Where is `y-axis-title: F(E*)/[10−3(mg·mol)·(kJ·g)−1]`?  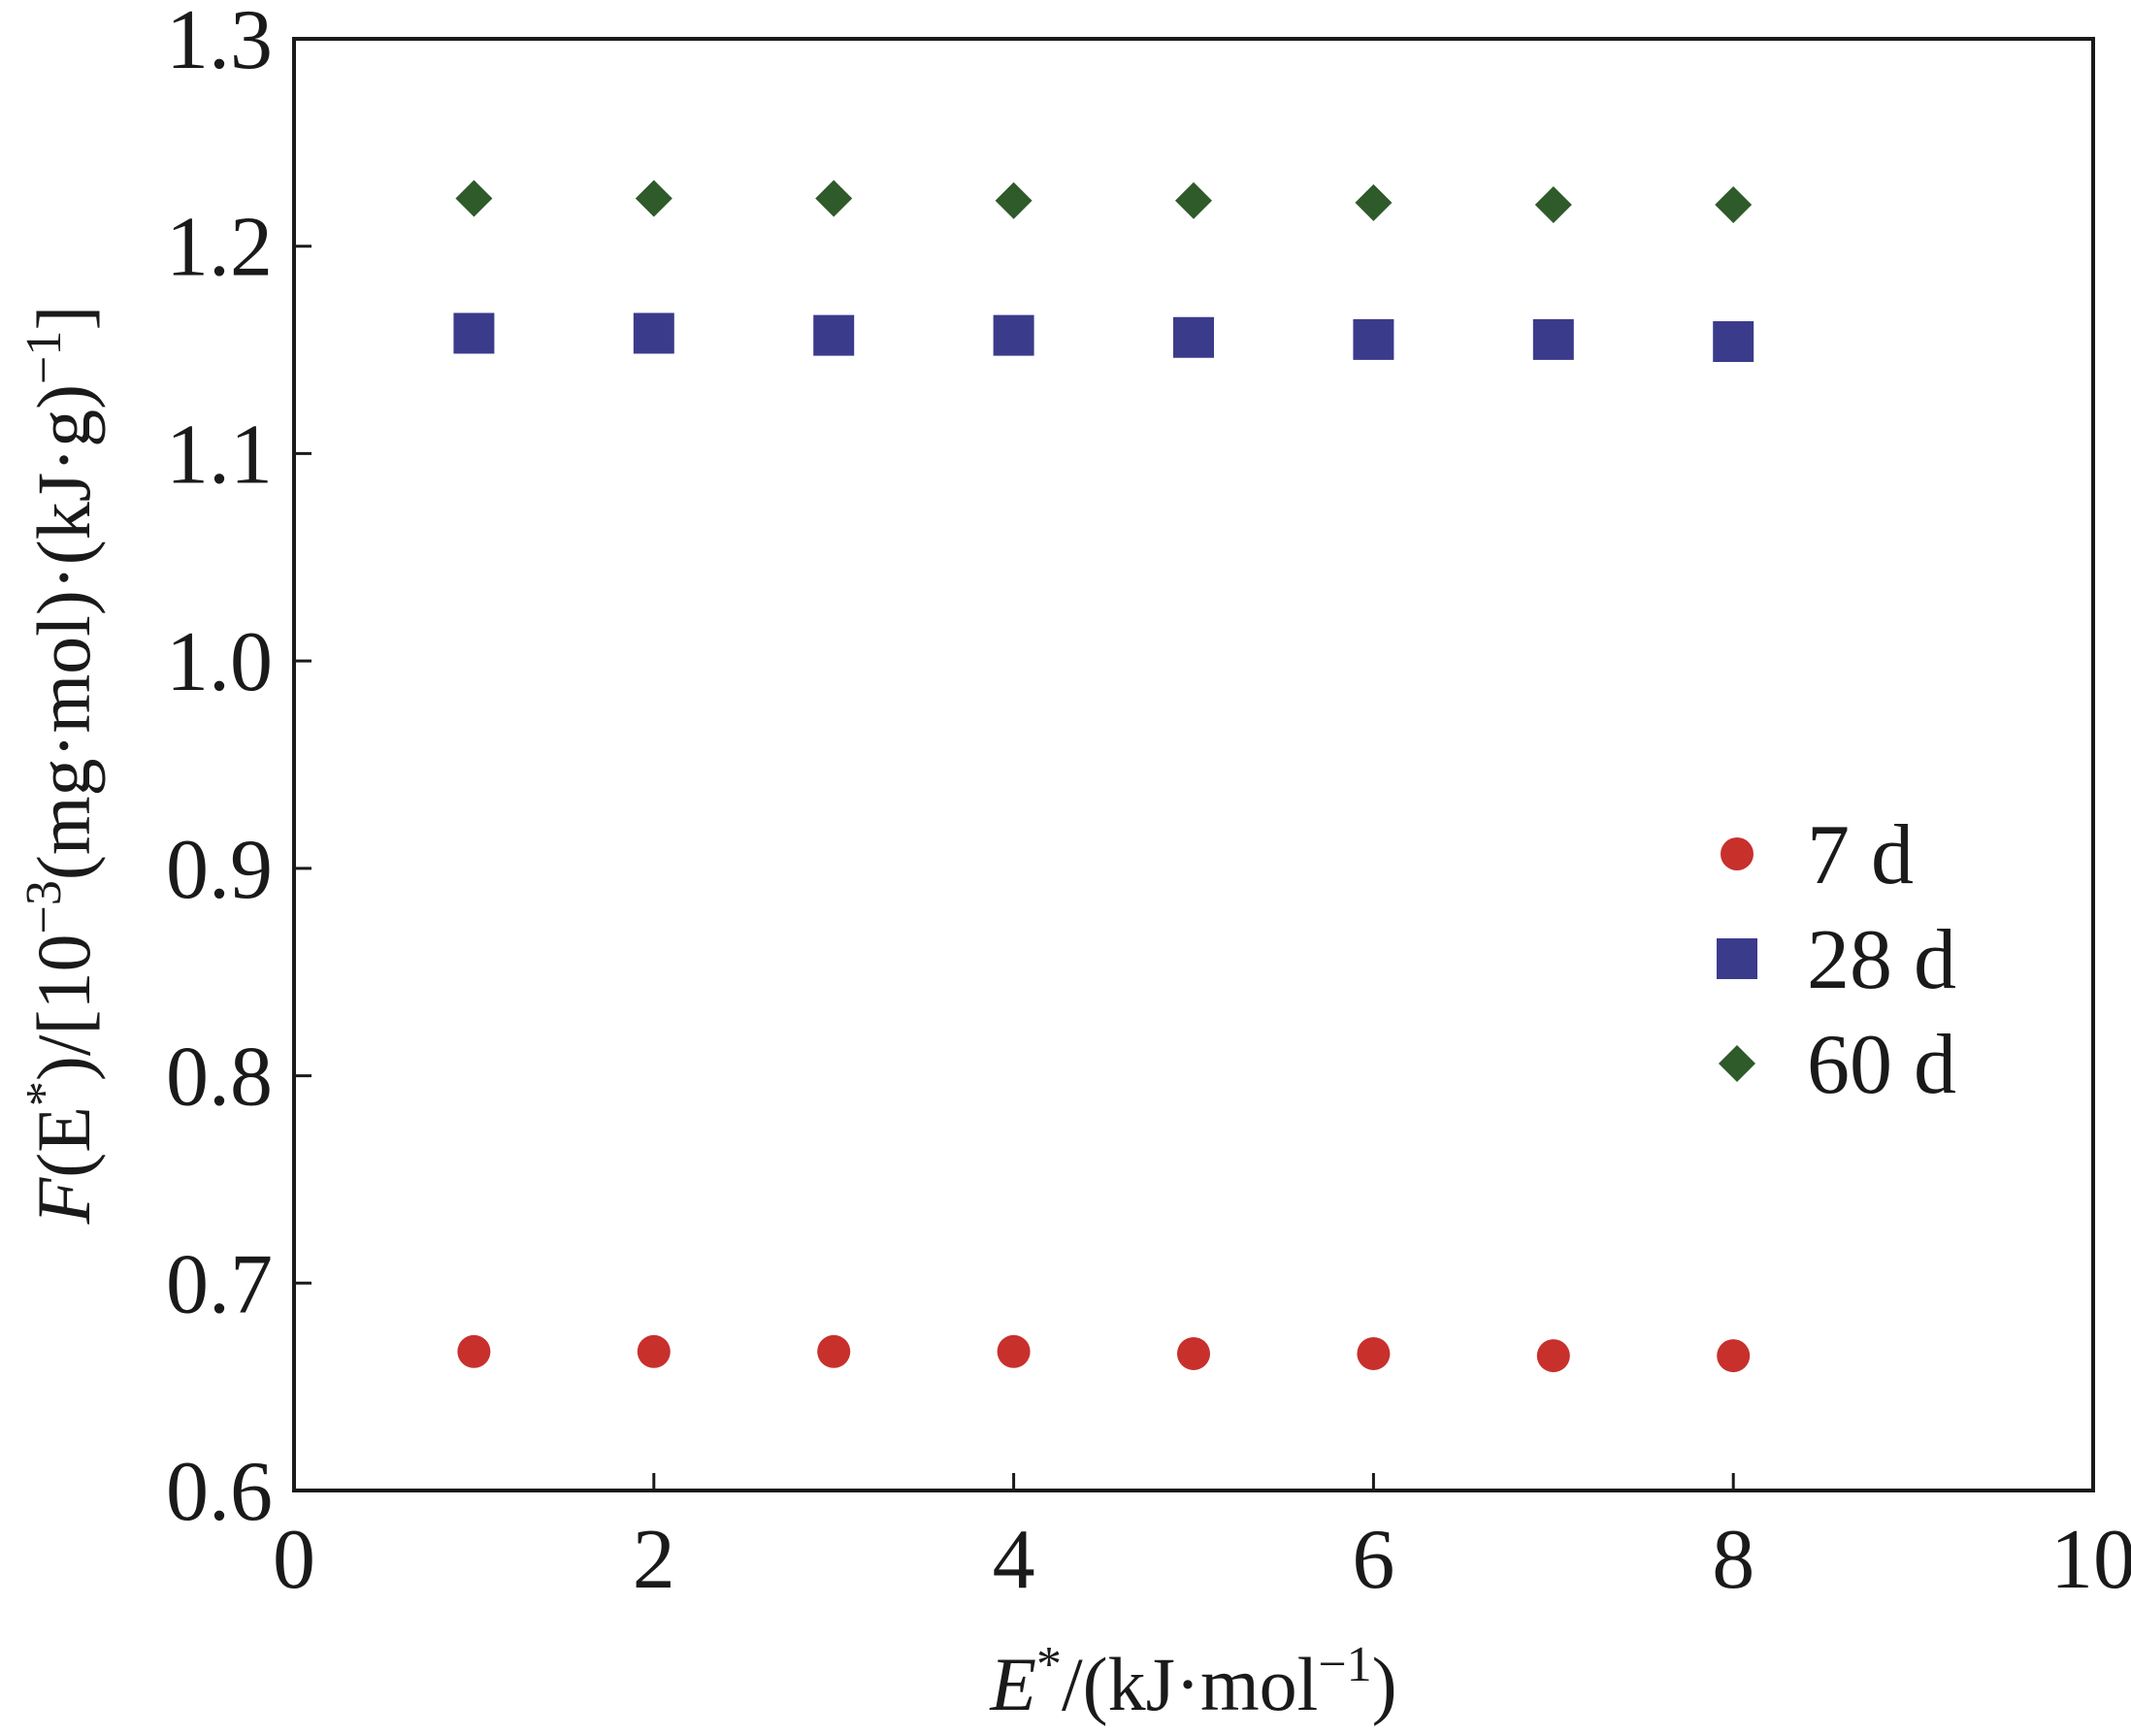
y-axis-title: F(E*)/[10−3(mg·mol)·(kJ·g)−1] is located at coordinates (61, 766).